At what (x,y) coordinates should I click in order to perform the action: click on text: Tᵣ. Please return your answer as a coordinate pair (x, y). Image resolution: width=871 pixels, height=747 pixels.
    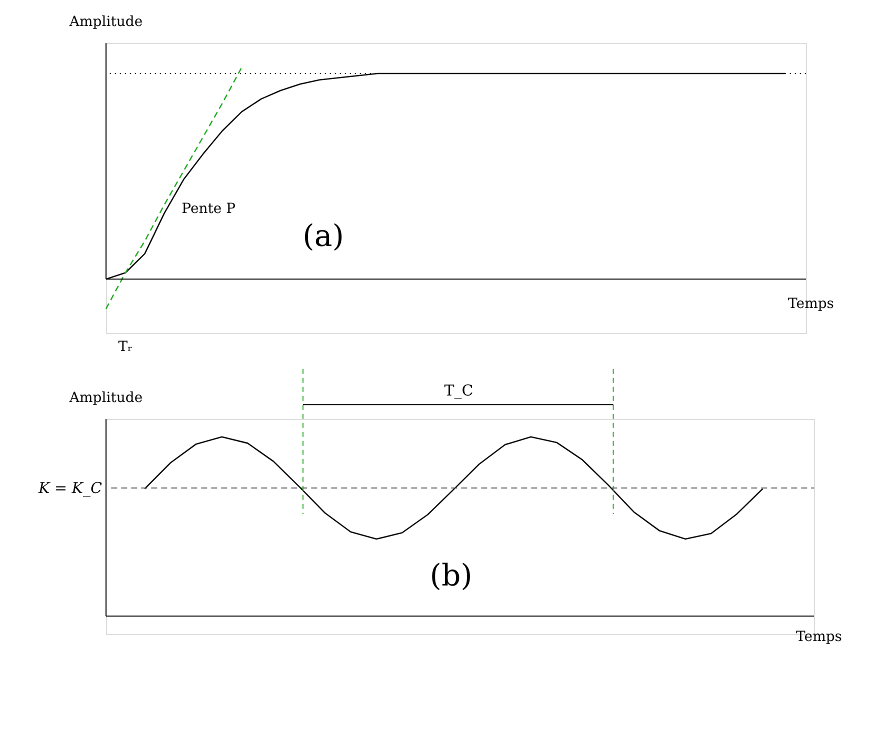
    Looking at the image, I should click on (125, 346).